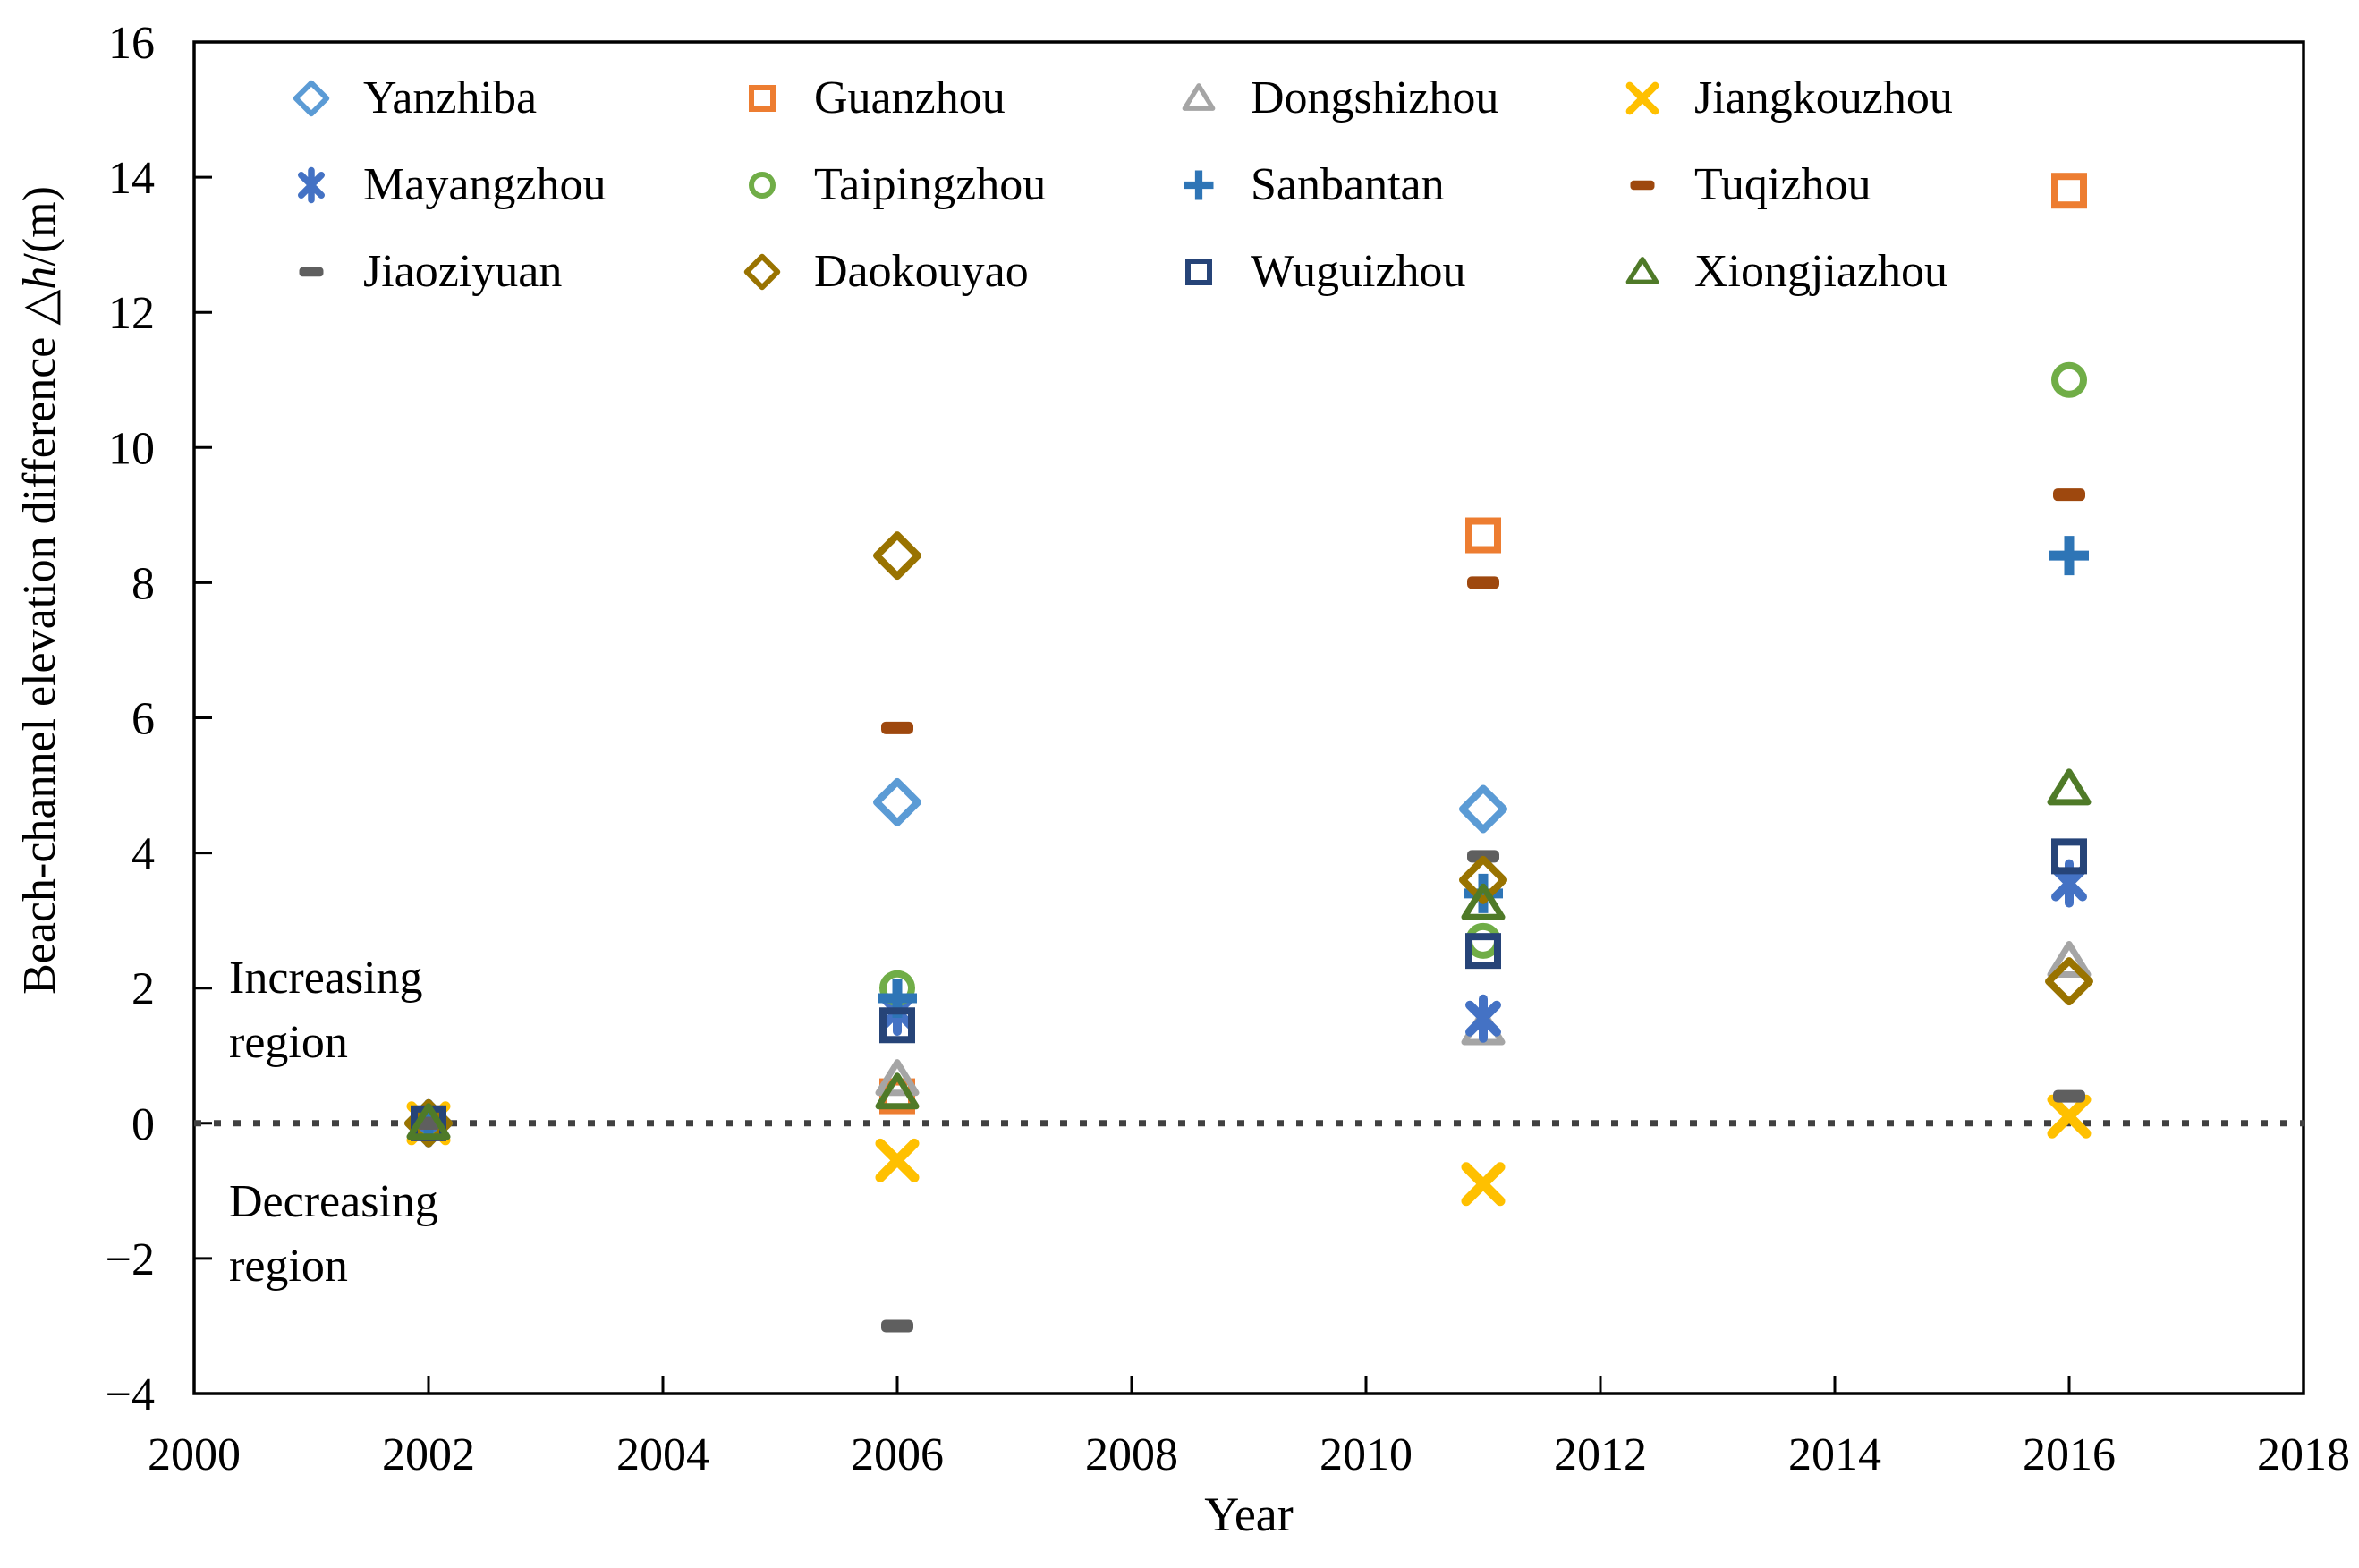 This screenshot has width=2359, height=1568. What do you see at coordinates (429, 1455) in the screenshot?
I see `x-tick-label: 2002` at bounding box center [429, 1455].